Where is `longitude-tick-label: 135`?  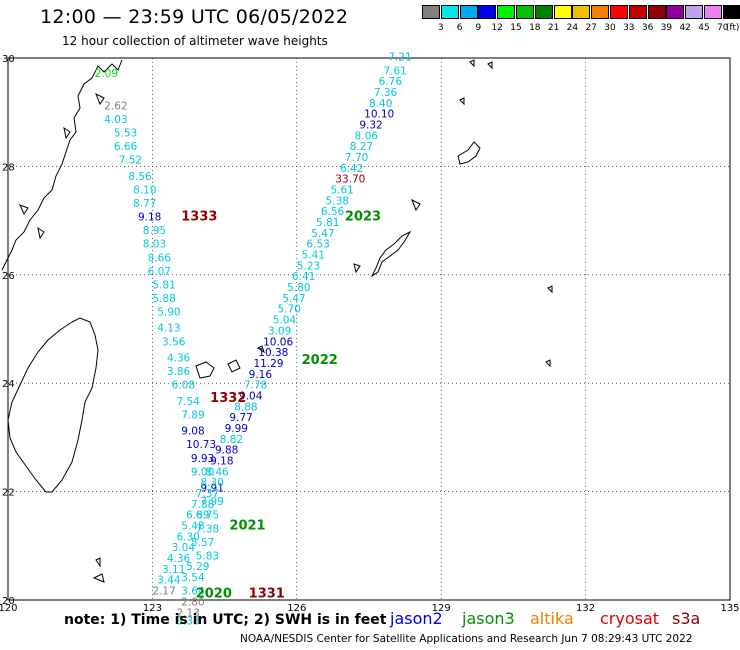
longitude-tick-label: 135 is located at coordinates (729, 608).